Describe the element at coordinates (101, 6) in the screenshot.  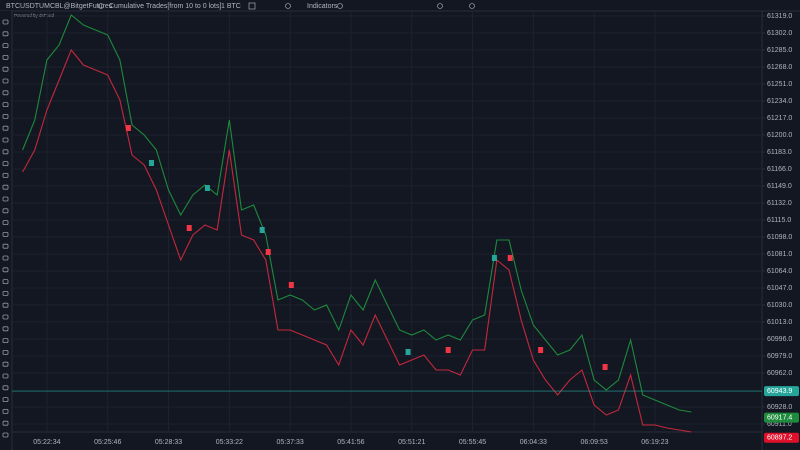
I see `search-icon` at that location.